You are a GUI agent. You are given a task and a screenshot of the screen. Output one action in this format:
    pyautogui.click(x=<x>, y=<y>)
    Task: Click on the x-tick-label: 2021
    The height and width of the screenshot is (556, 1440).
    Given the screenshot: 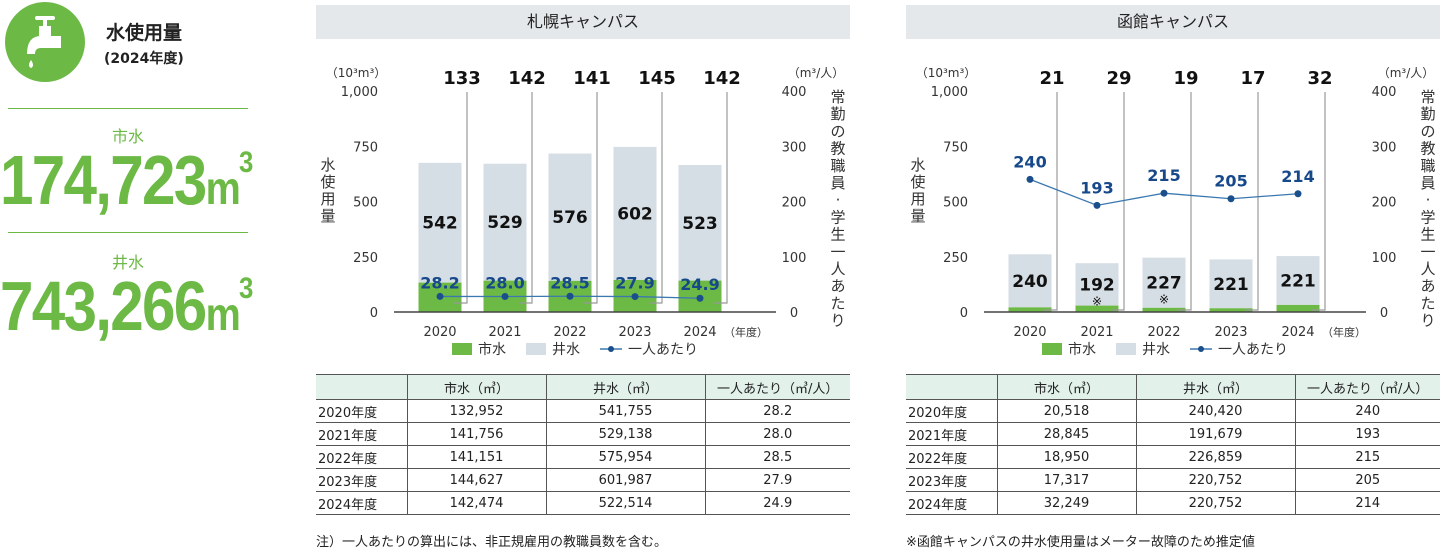 What is the action you would take?
    pyautogui.click(x=504, y=332)
    